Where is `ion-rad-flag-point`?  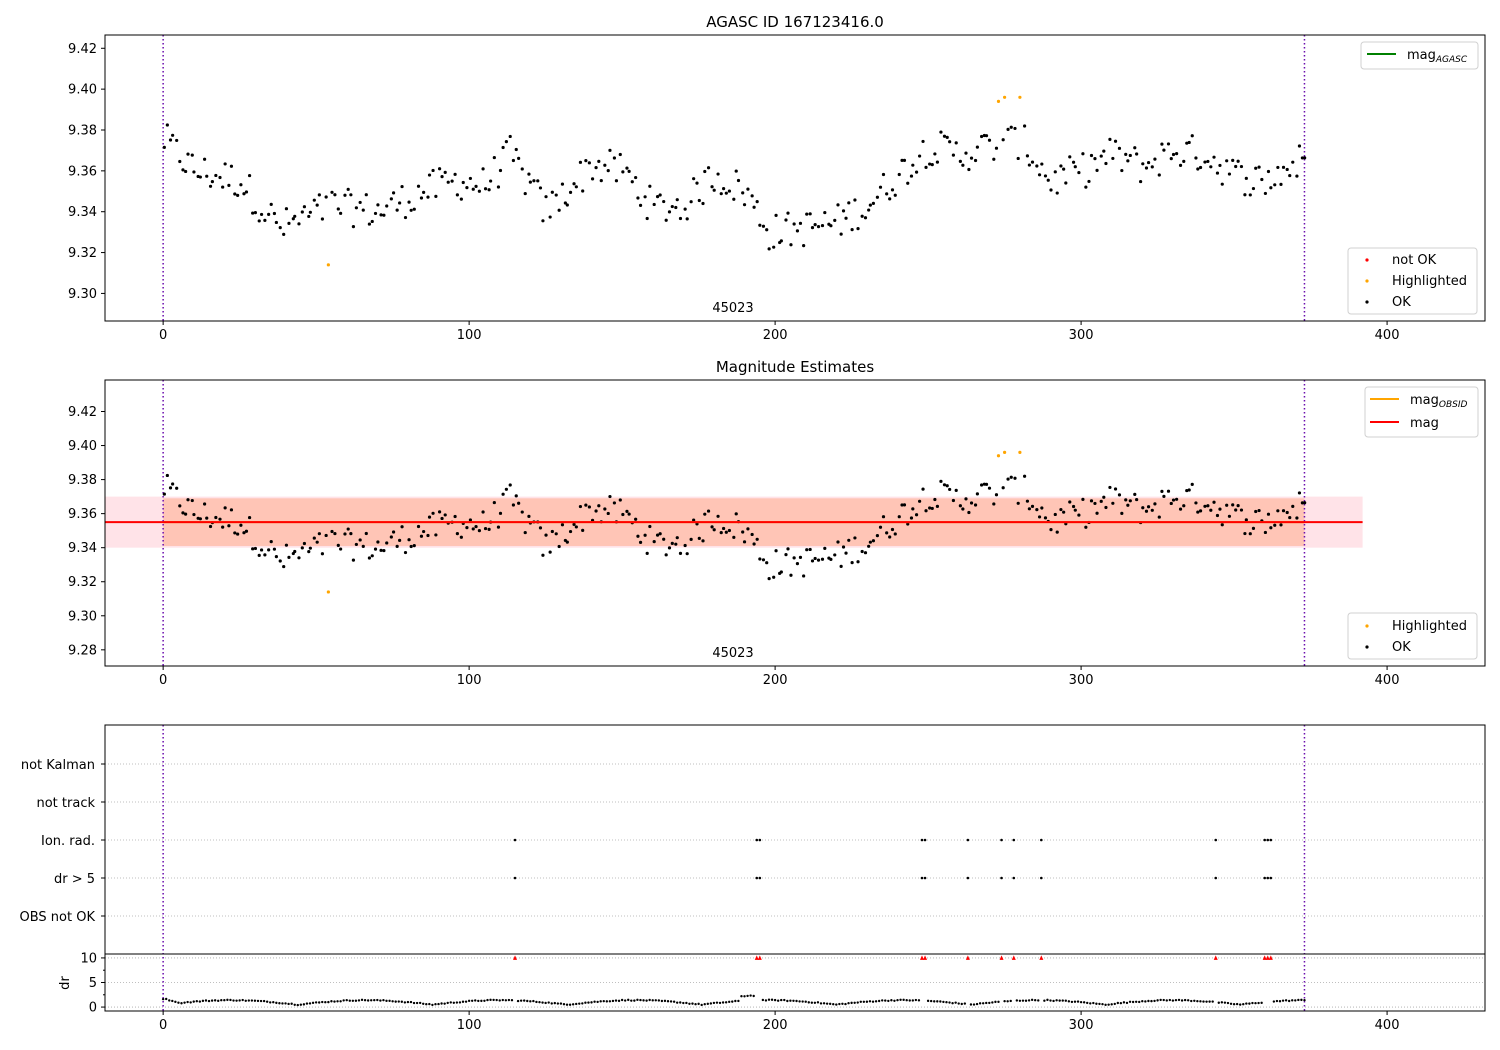
ion-rad-flag-point is located at coordinates (925, 840).